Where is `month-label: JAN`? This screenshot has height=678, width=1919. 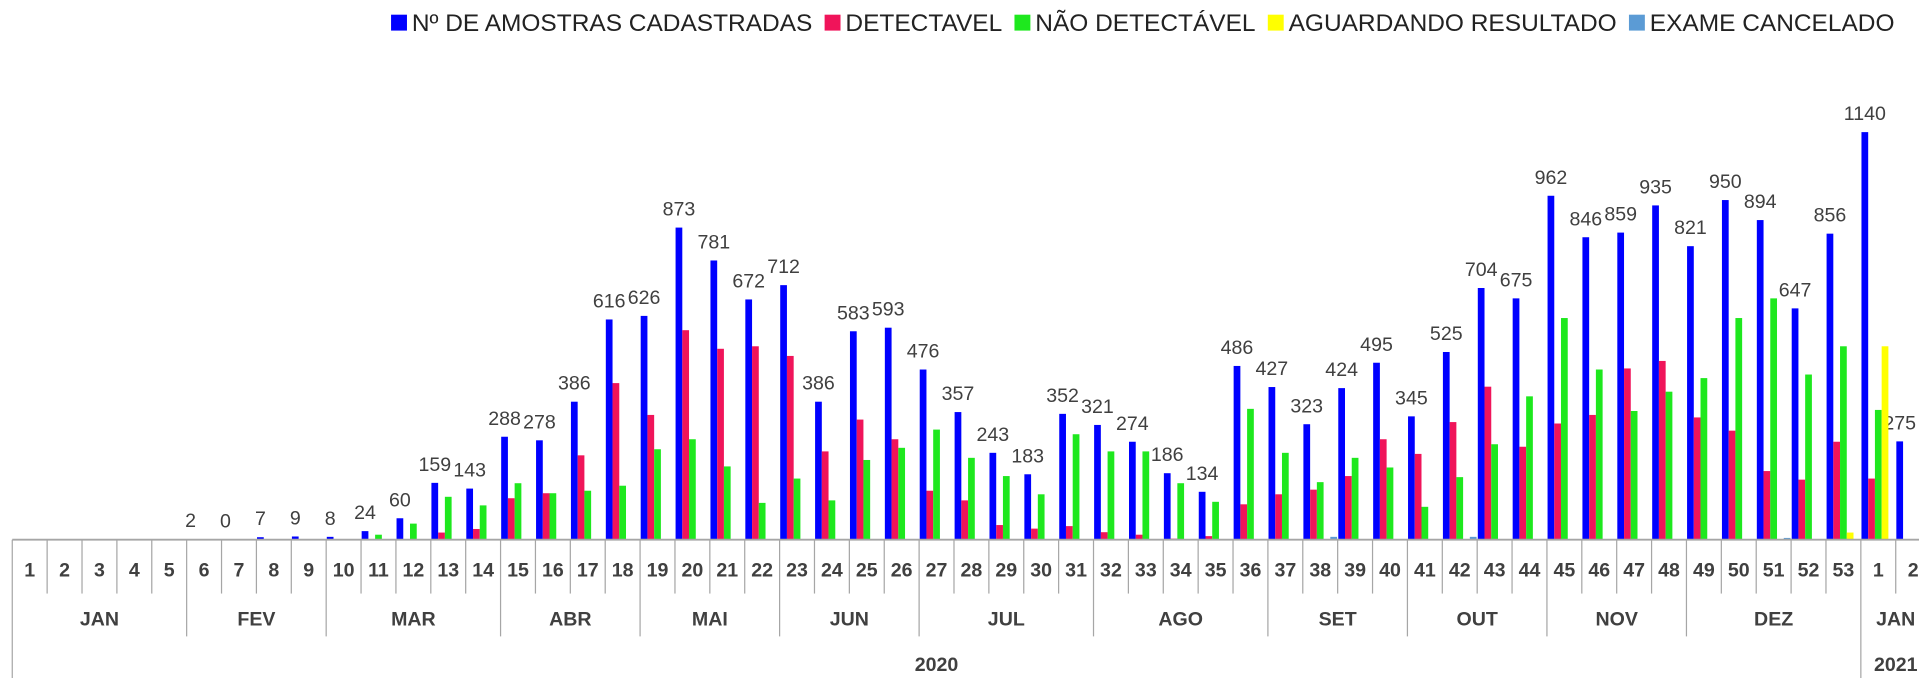 month-label: JAN is located at coordinates (1895, 620).